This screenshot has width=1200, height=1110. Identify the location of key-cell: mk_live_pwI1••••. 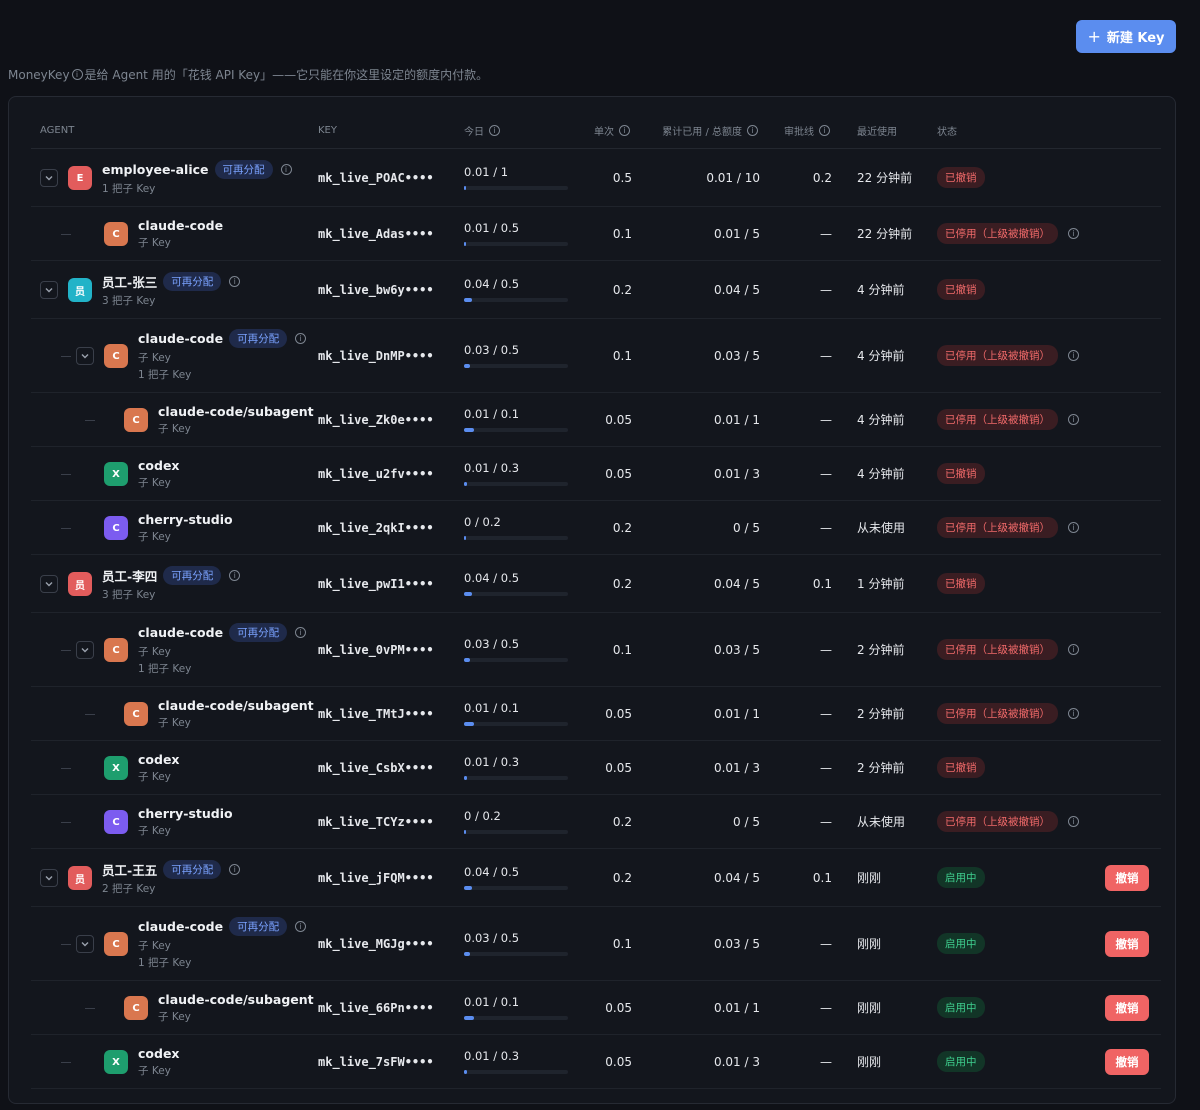
(376, 583).